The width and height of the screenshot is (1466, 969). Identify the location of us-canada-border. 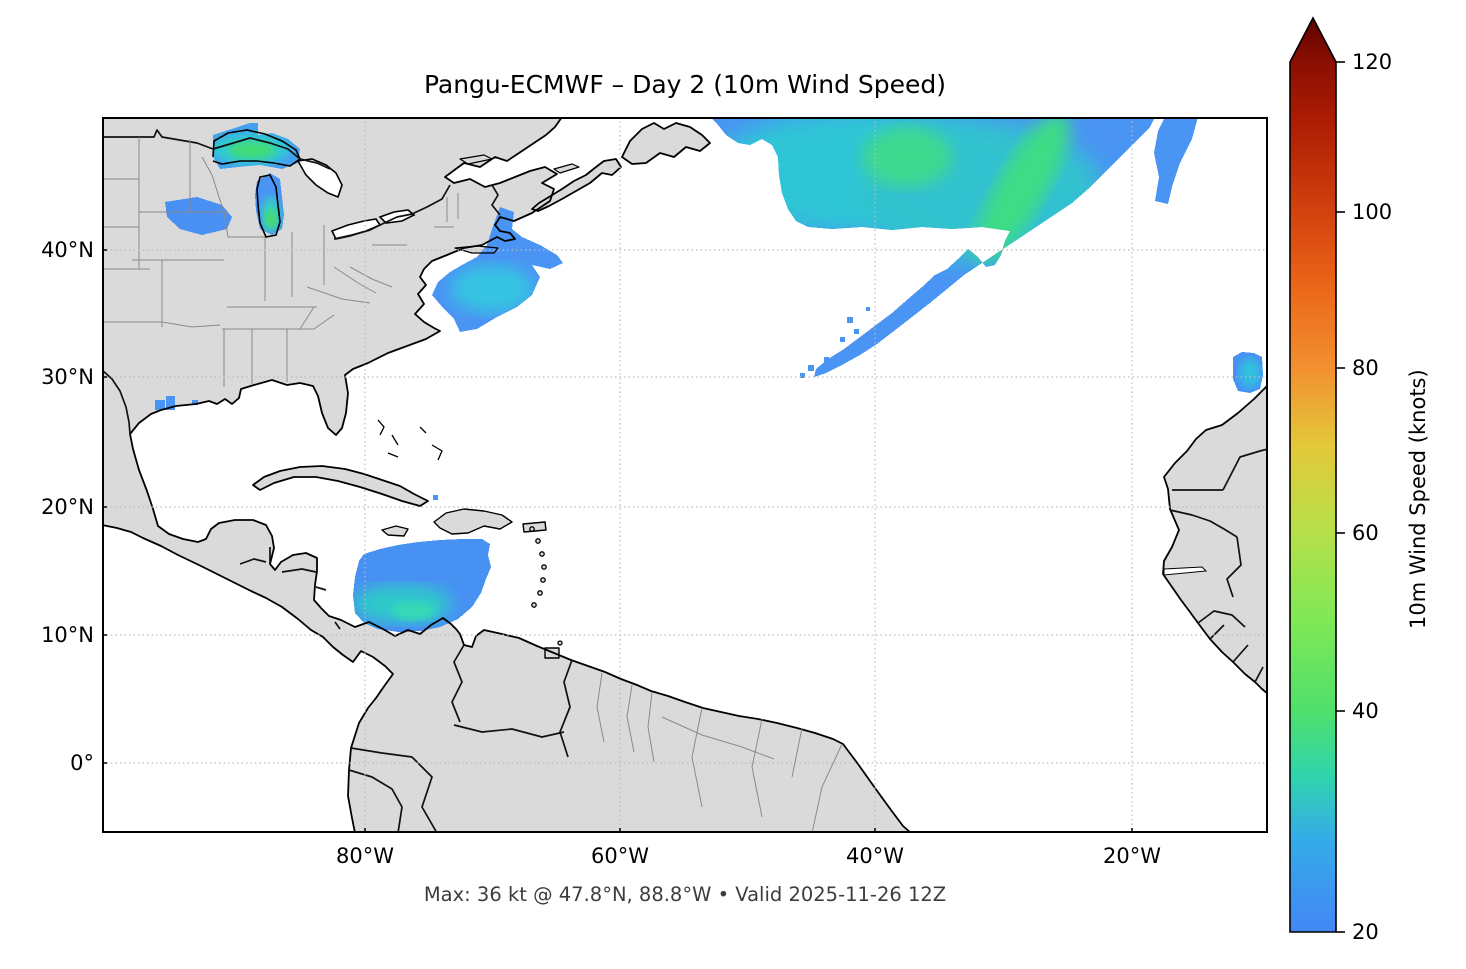
(301, 184).